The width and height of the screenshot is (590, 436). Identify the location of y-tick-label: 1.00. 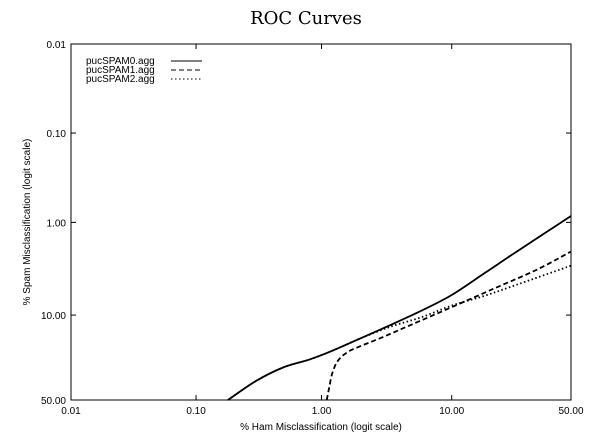
(57, 223).